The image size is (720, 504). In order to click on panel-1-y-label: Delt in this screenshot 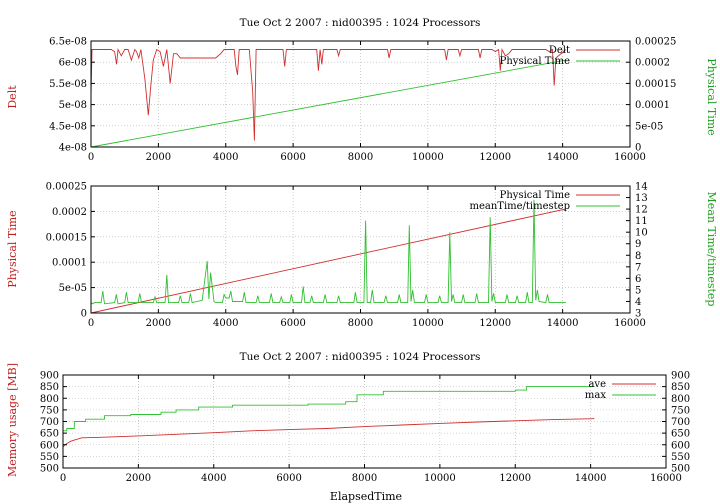, I will do `click(12, 97)`.